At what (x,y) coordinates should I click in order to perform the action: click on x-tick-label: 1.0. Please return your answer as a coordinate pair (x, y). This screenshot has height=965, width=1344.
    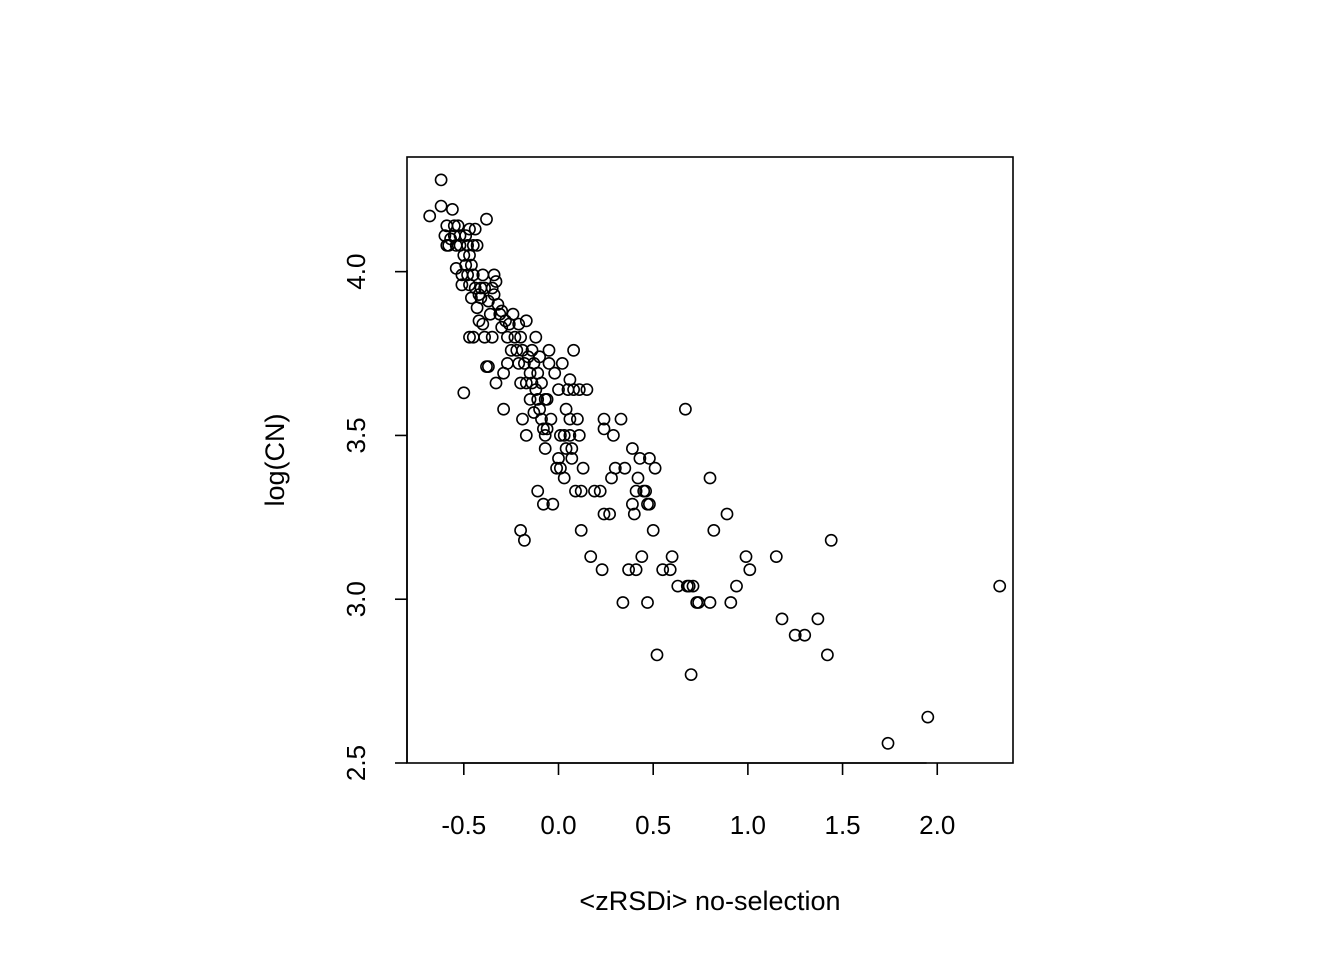
    Looking at the image, I should click on (748, 825).